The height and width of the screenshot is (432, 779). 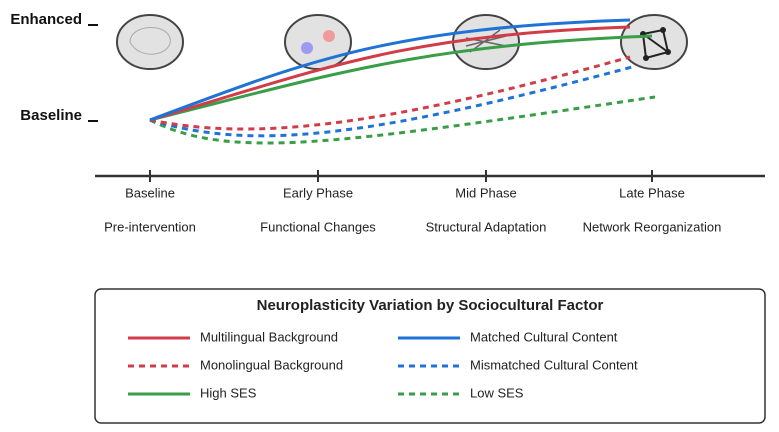 I want to click on phase-sublabel: Pre-intervention, so click(x=150, y=226).